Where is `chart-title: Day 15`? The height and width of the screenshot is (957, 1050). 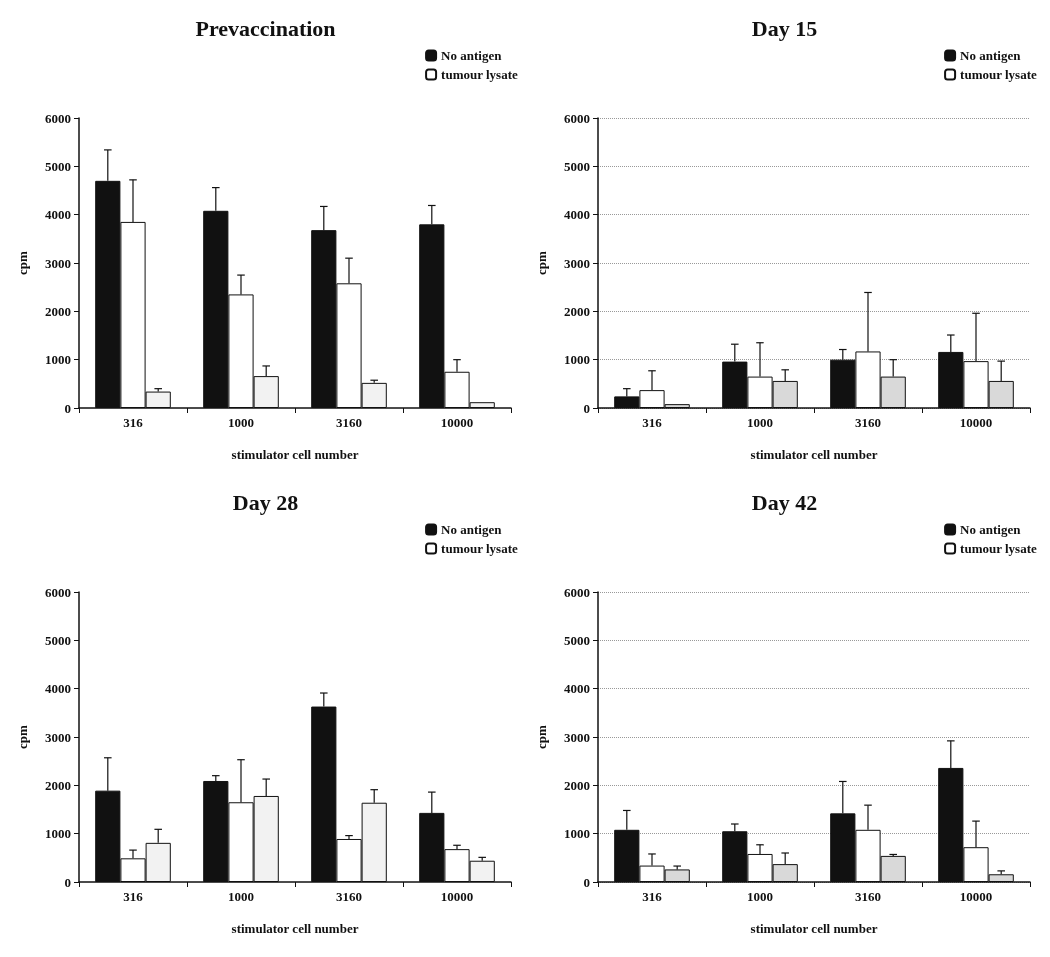
chart-title: Day 15 is located at coordinates (784, 28).